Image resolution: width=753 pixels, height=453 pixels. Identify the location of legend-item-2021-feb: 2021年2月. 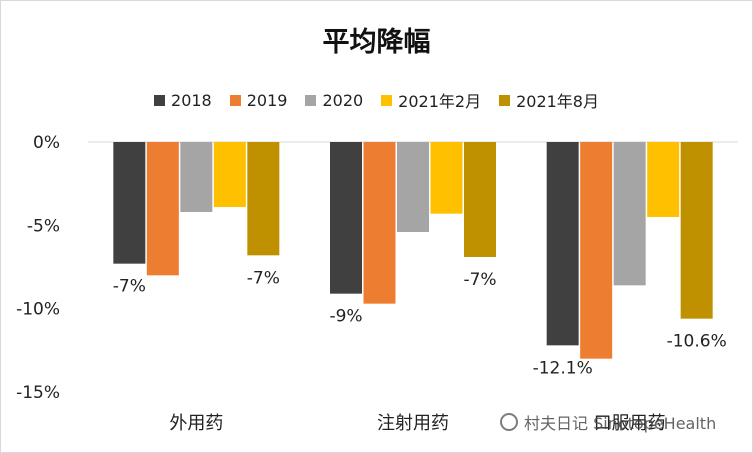
(431, 100).